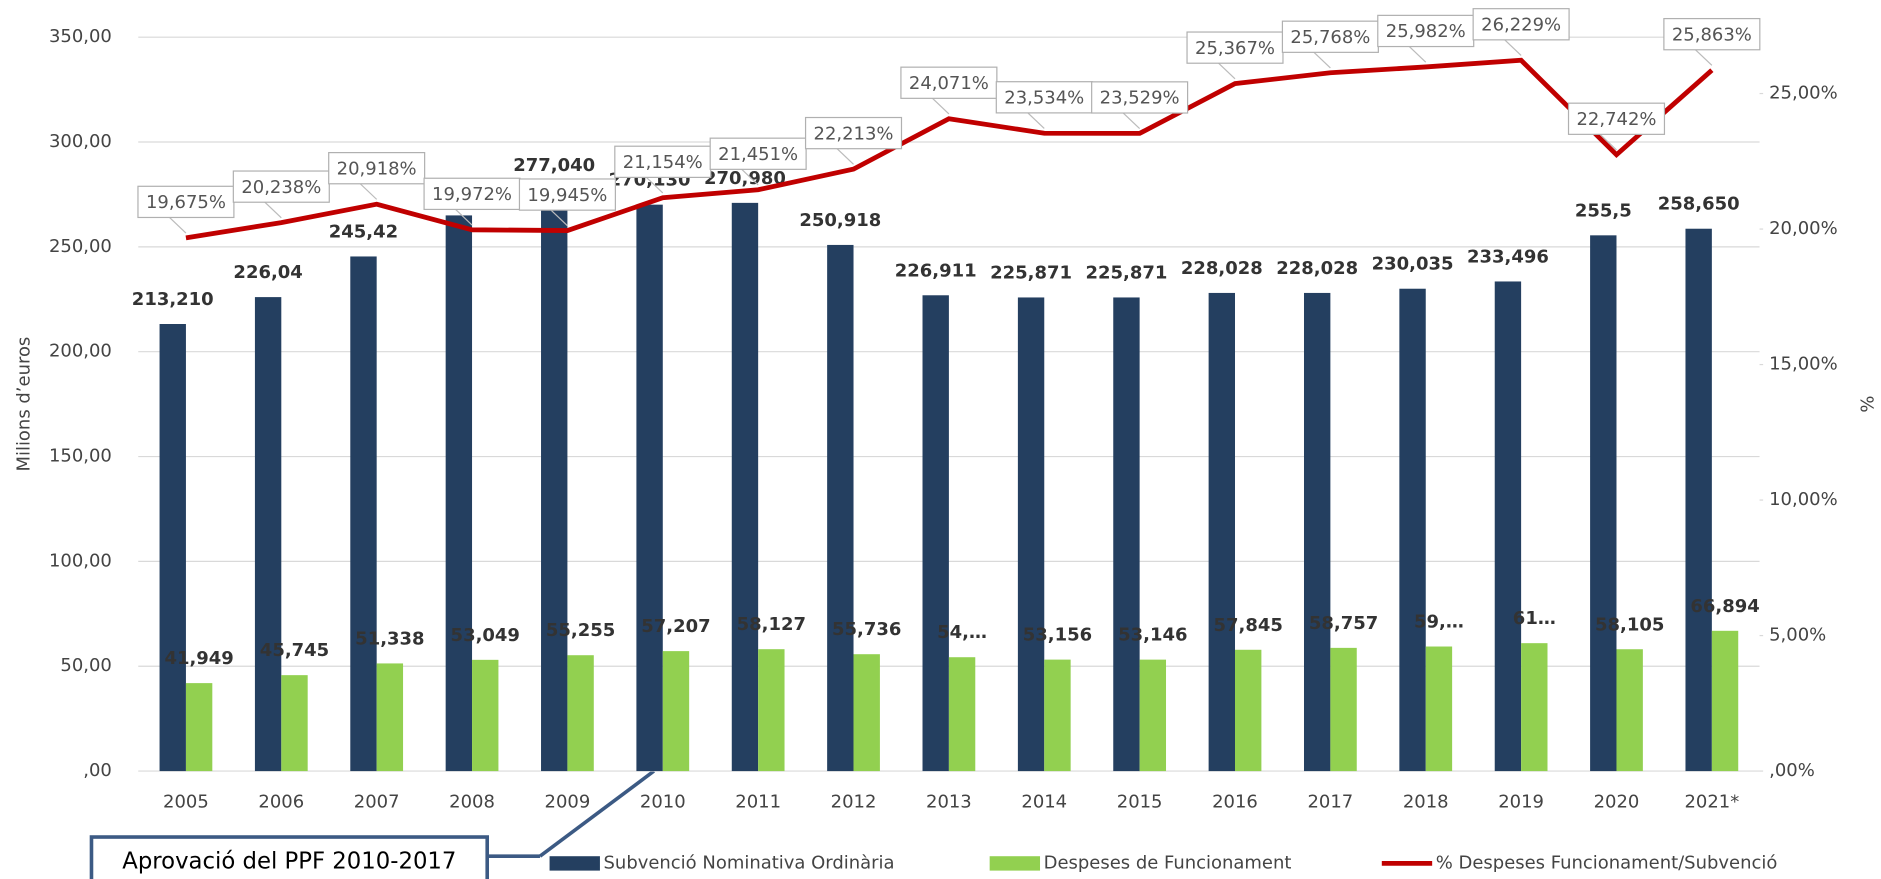 The image size is (1881, 879). Describe the element at coordinates (1803, 93) in the screenshot. I see `y2-tick-label: 25,00%` at that location.